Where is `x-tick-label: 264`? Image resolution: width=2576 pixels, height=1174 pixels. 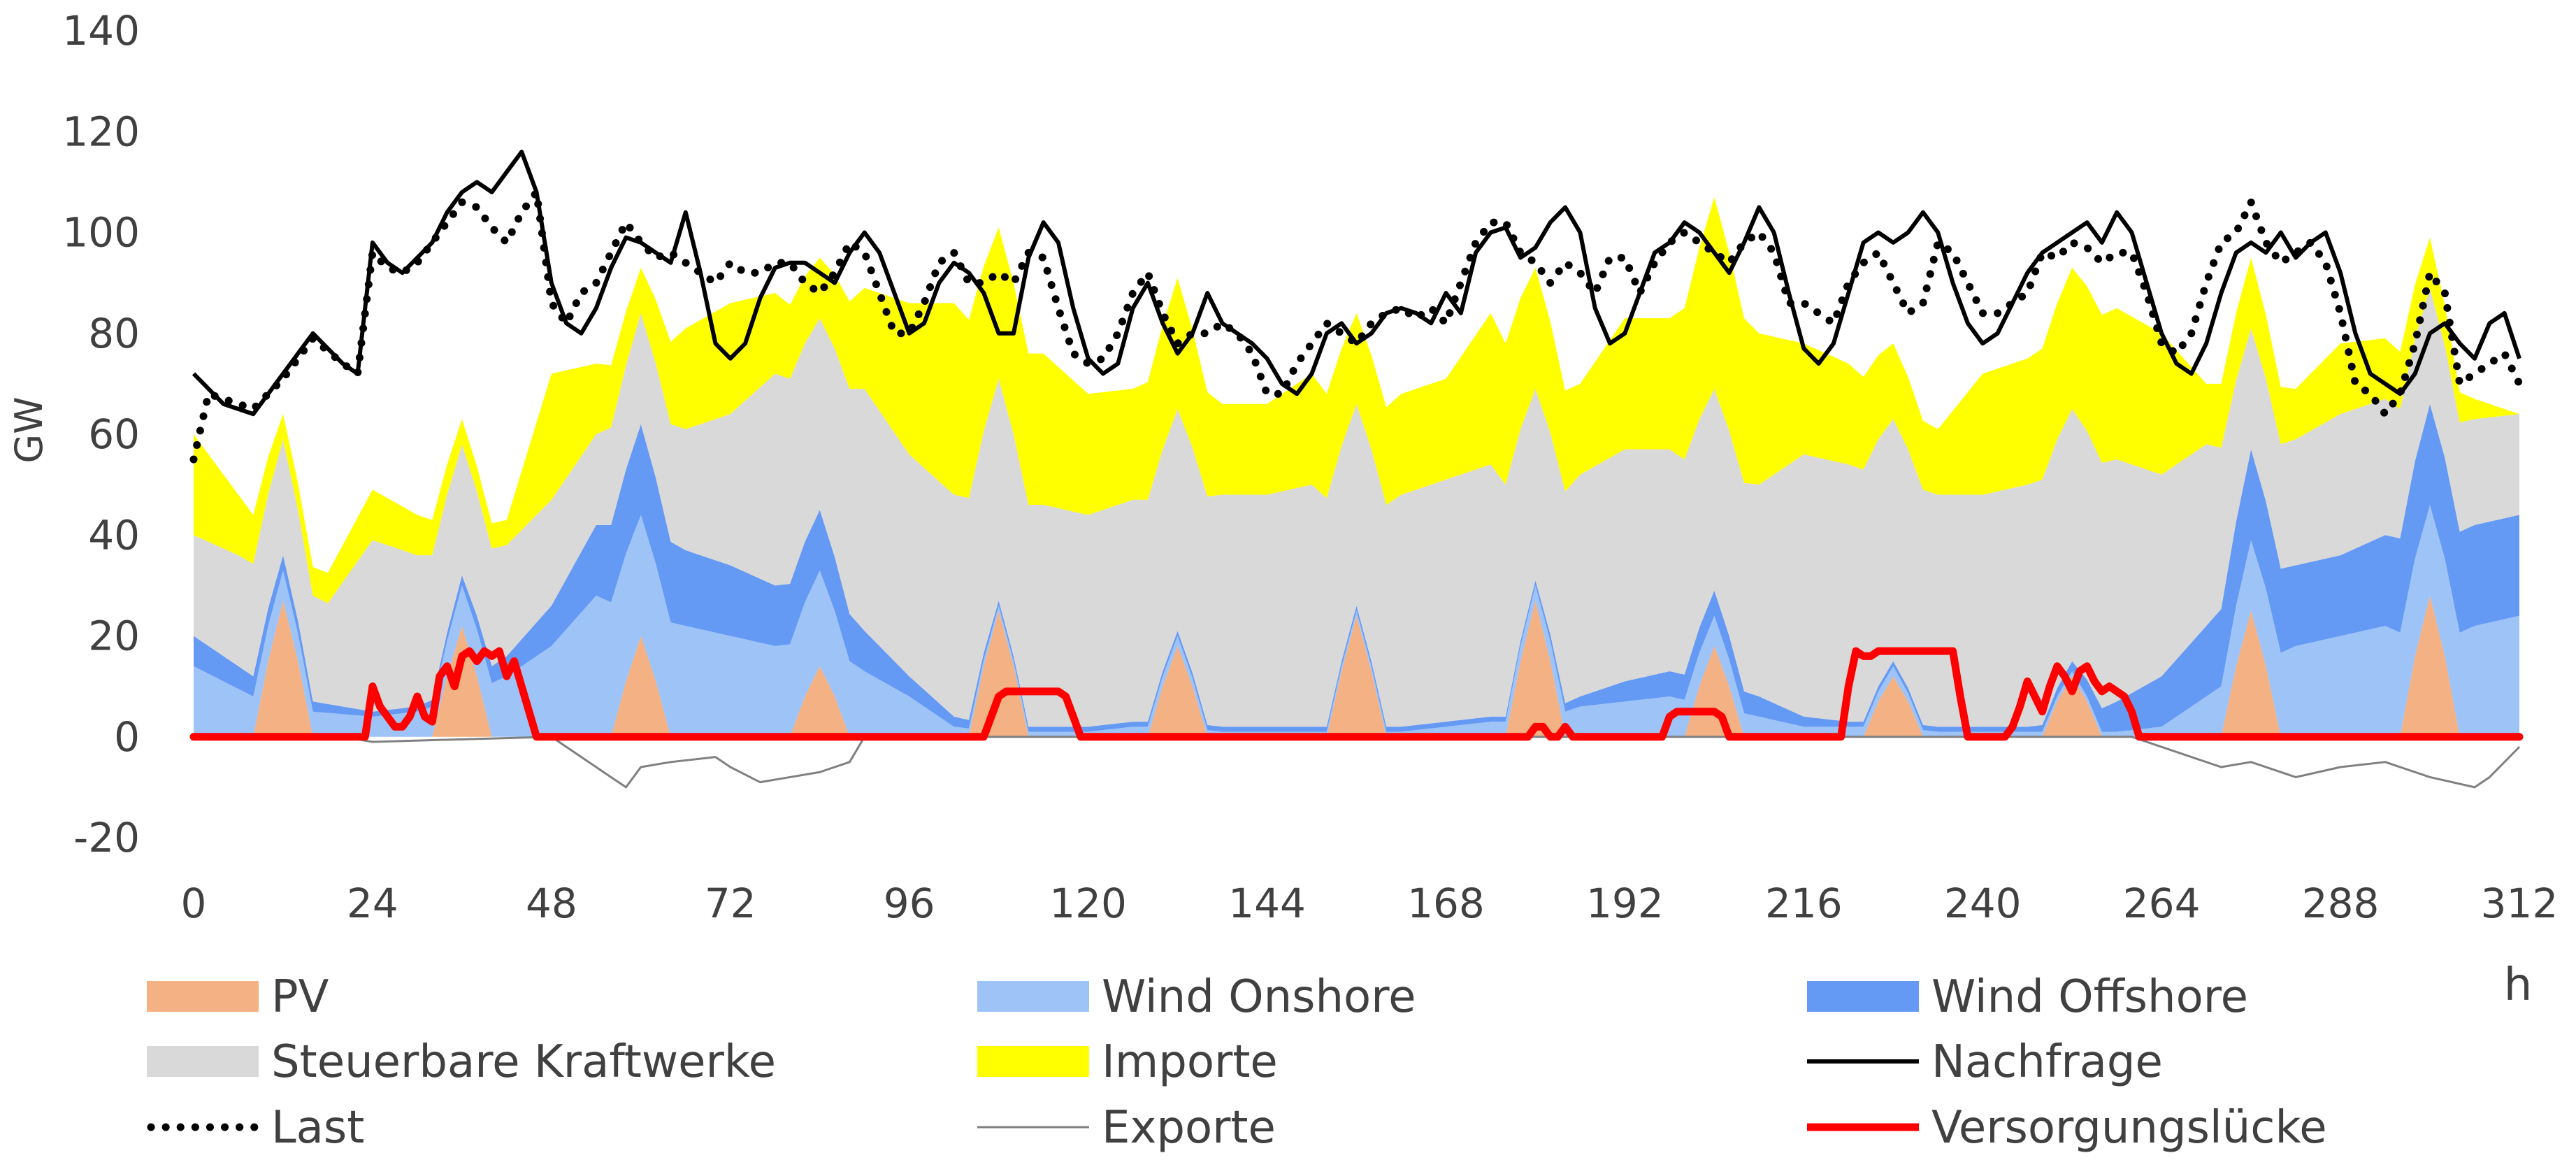
x-tick-label: 264 is located at coordinates (2162, 903).